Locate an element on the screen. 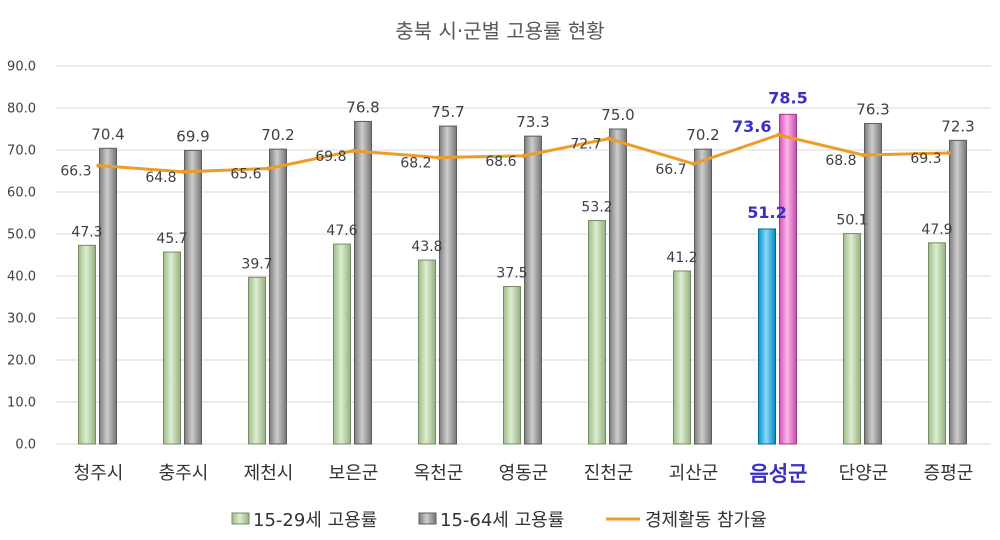 The image size is (1000, 540). bar-label-youth-employment-0: 47.3 is located at coordinates (86, 232).